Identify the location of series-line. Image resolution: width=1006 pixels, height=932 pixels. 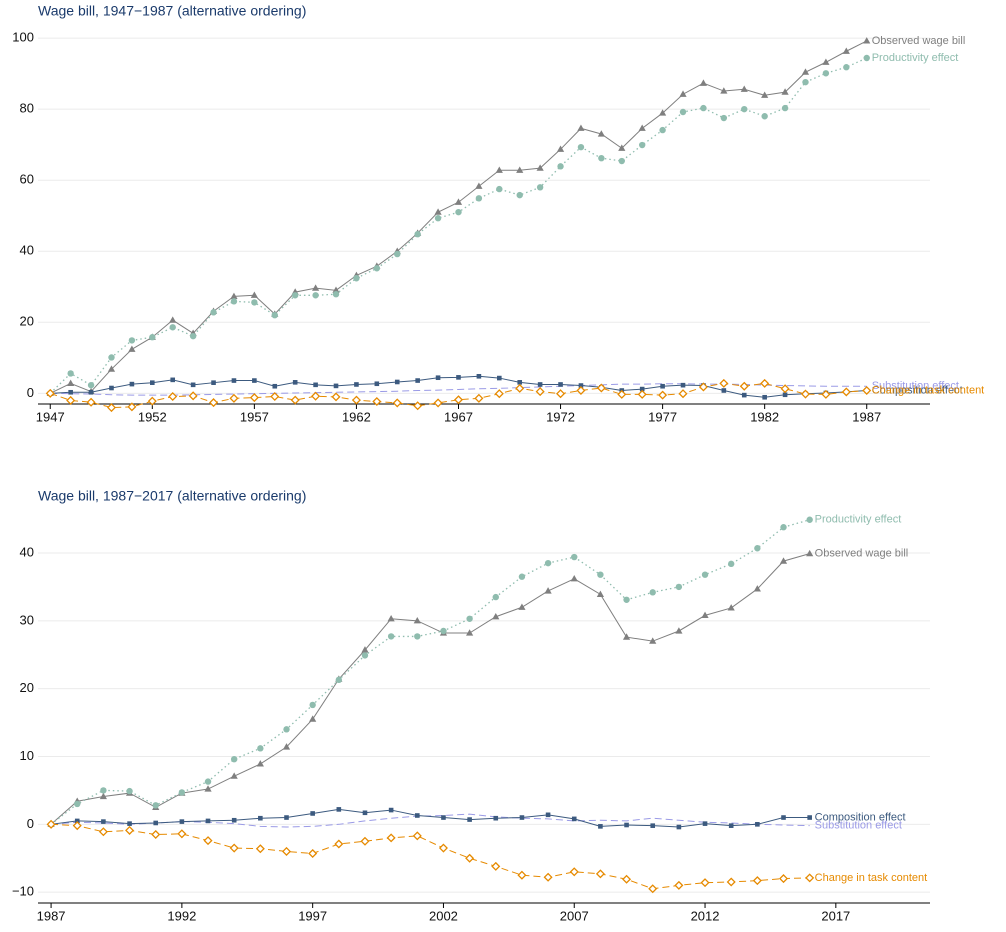
(430, 818).